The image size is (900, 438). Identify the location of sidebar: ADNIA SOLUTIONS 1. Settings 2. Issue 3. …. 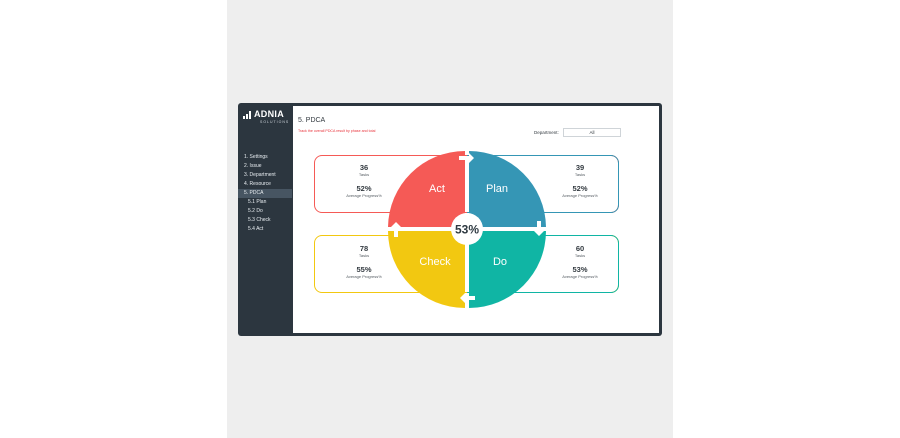
(265, 219).